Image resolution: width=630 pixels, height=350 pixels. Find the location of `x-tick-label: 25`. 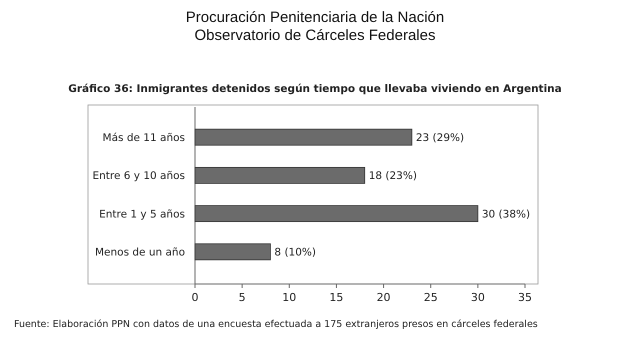

x-tick-label: 25 is located at coordinates (431, 297).